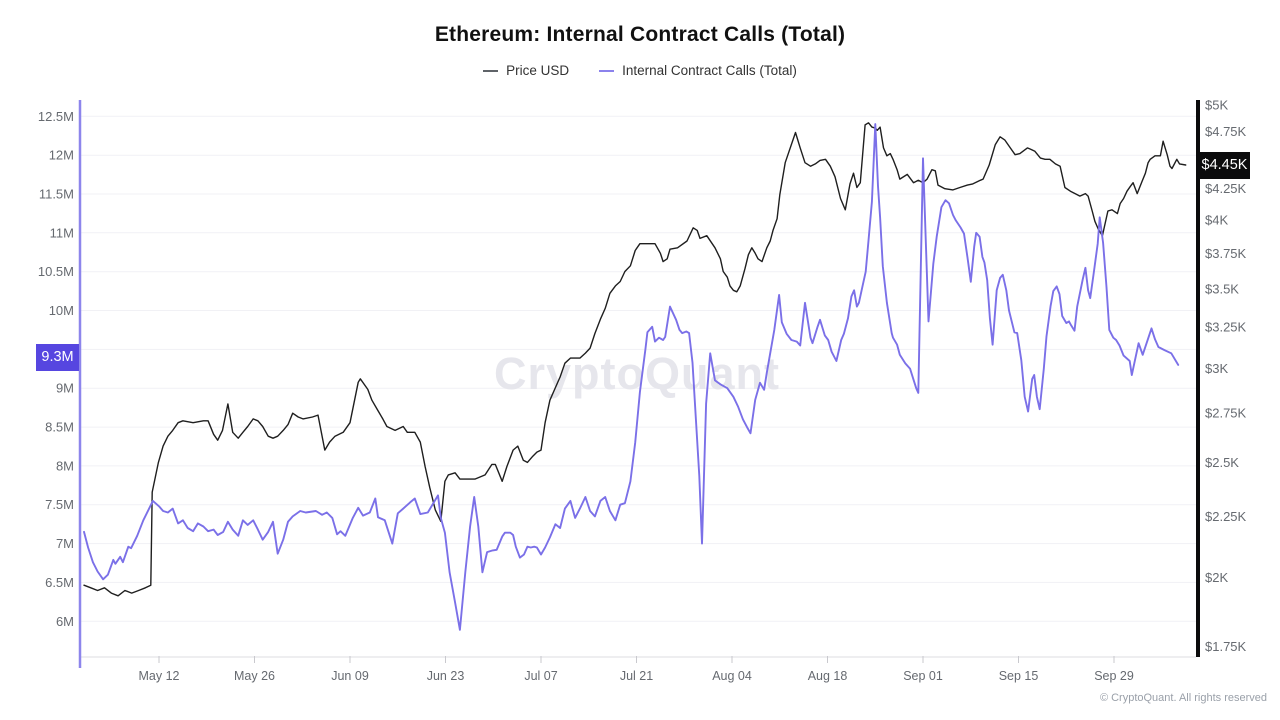  What do you see at coordinates (61, 310) in the screenshot?
I see `y-left-tick-label: 10M` at bounding box center [61, 310].